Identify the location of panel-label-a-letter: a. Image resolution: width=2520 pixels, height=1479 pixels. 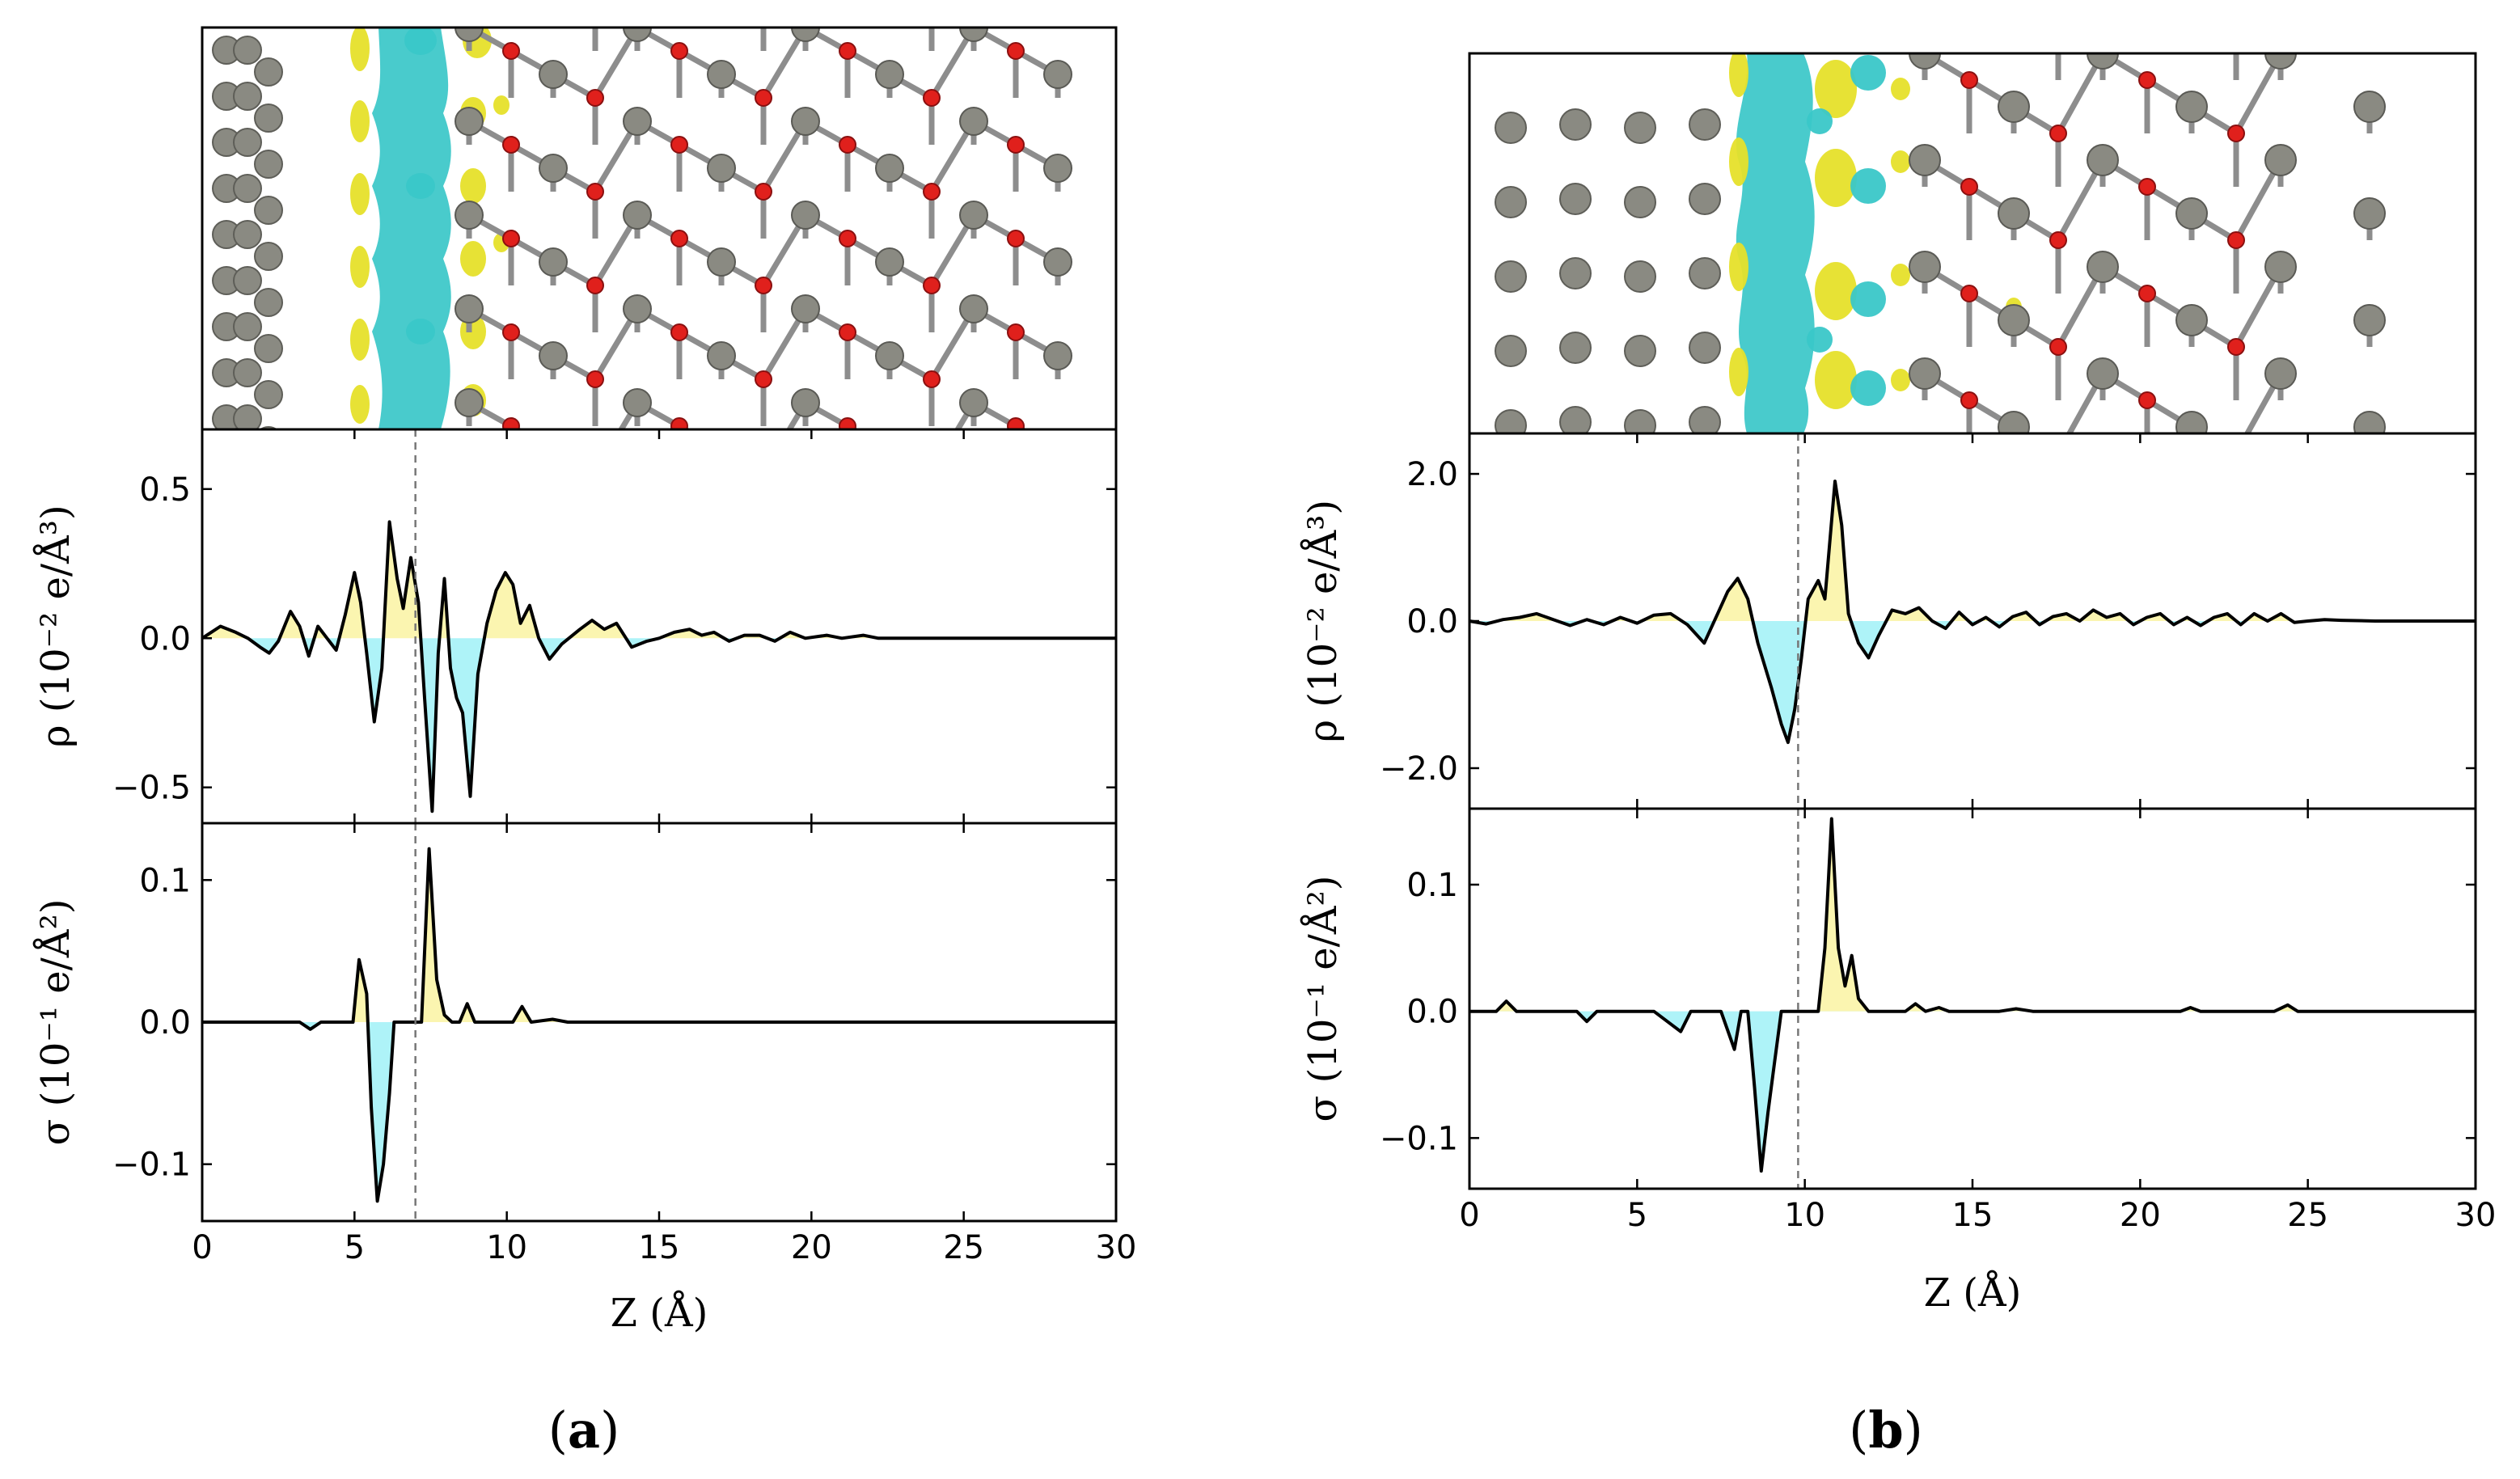
(584, 1430).